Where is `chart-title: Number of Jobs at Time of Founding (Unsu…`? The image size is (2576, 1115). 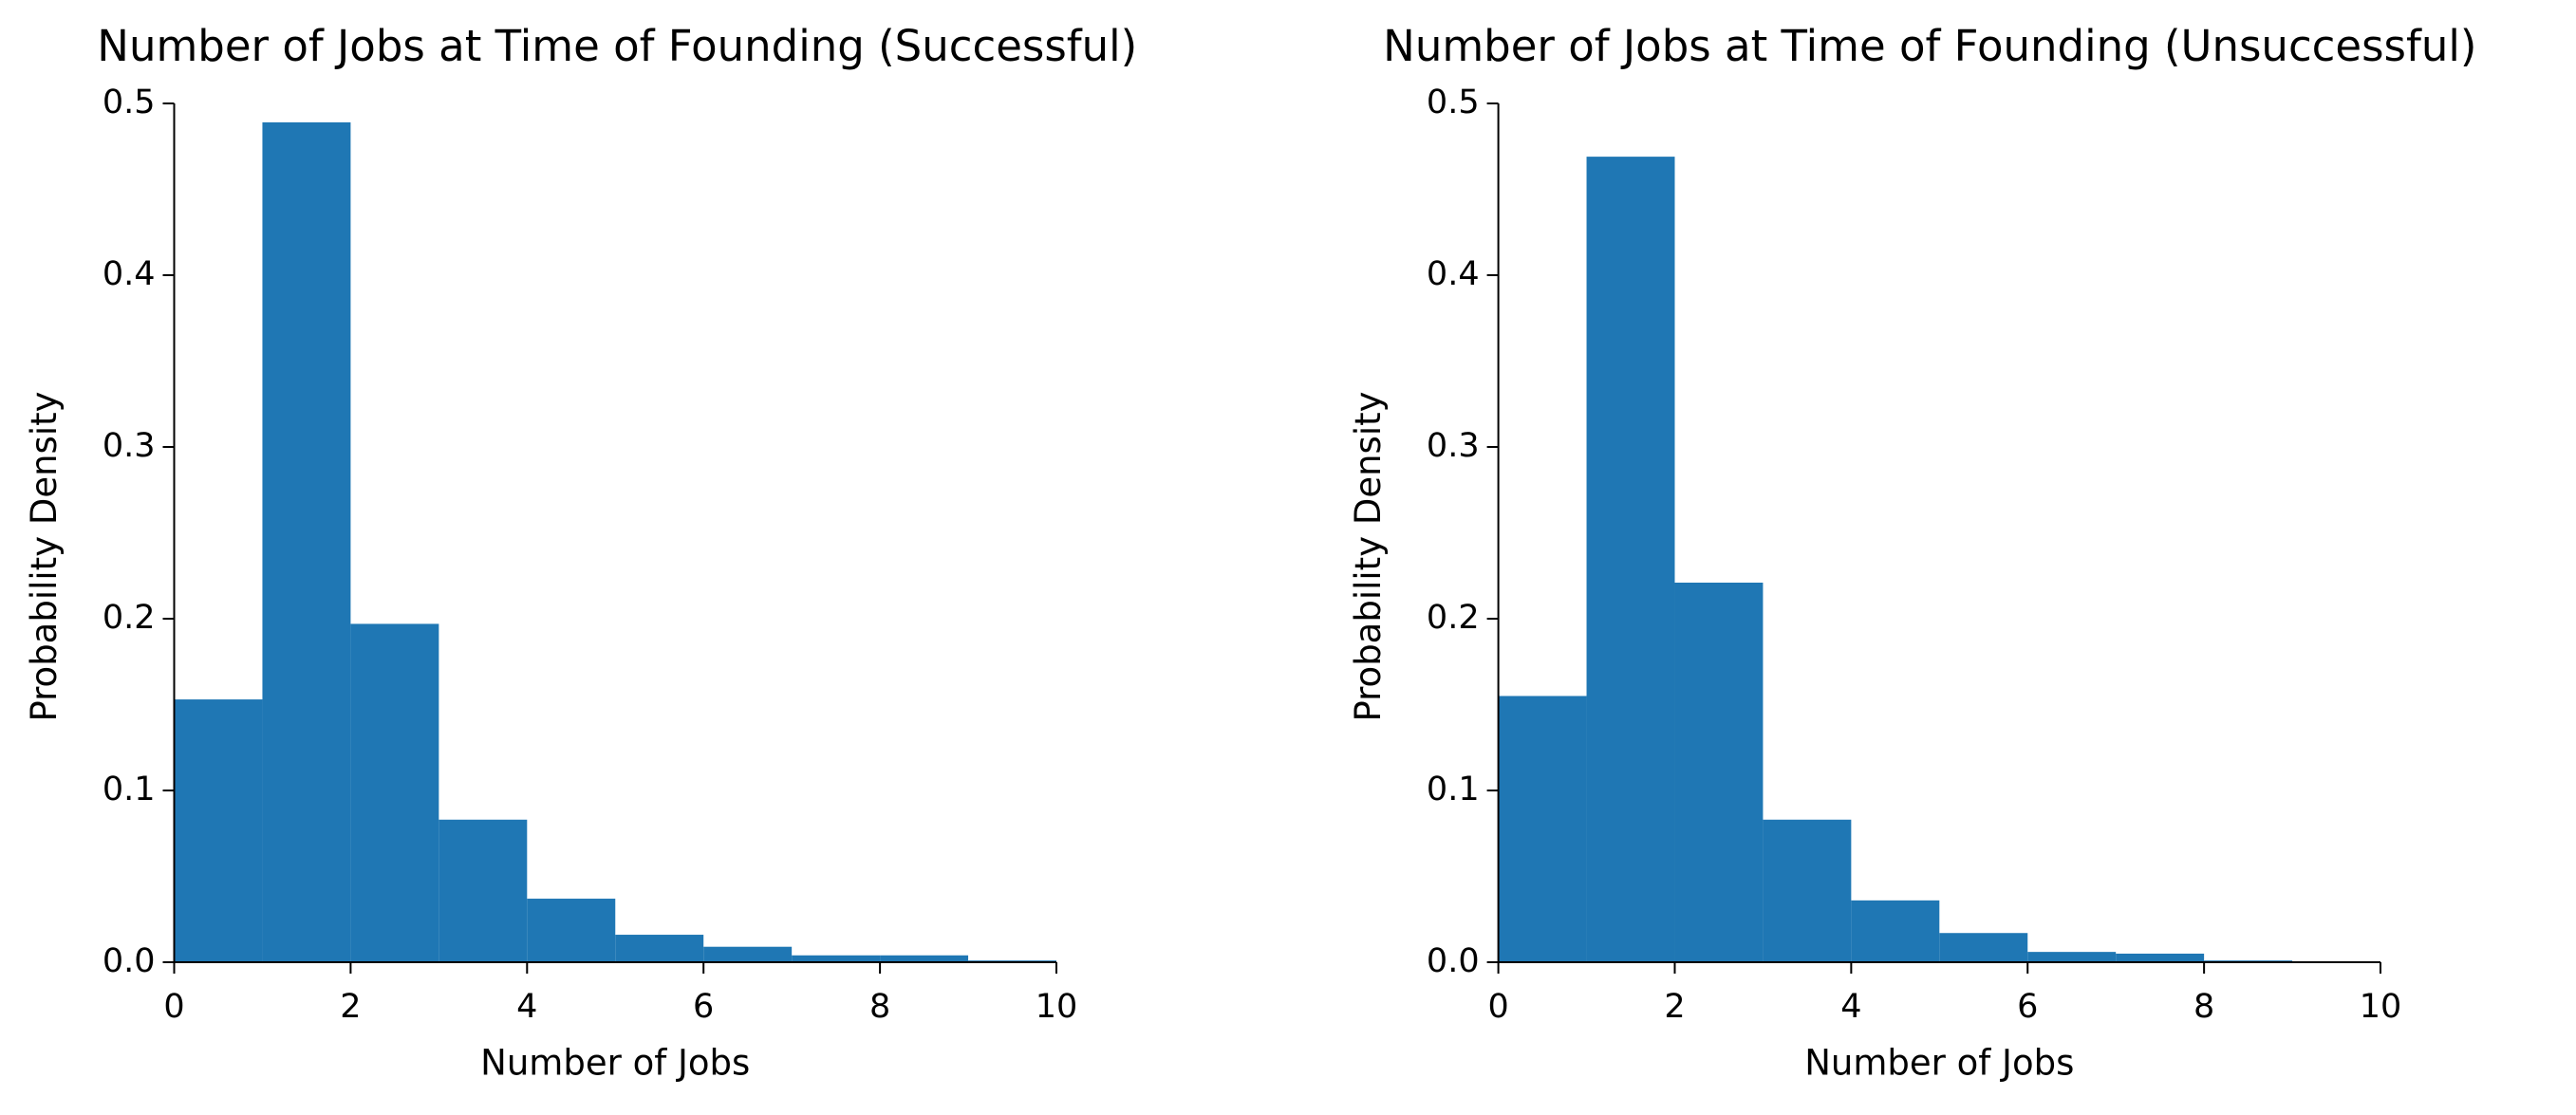
chart-title: Number of Jobs at Time of Founding (Unsu… is located at coordinates (1930, 46).